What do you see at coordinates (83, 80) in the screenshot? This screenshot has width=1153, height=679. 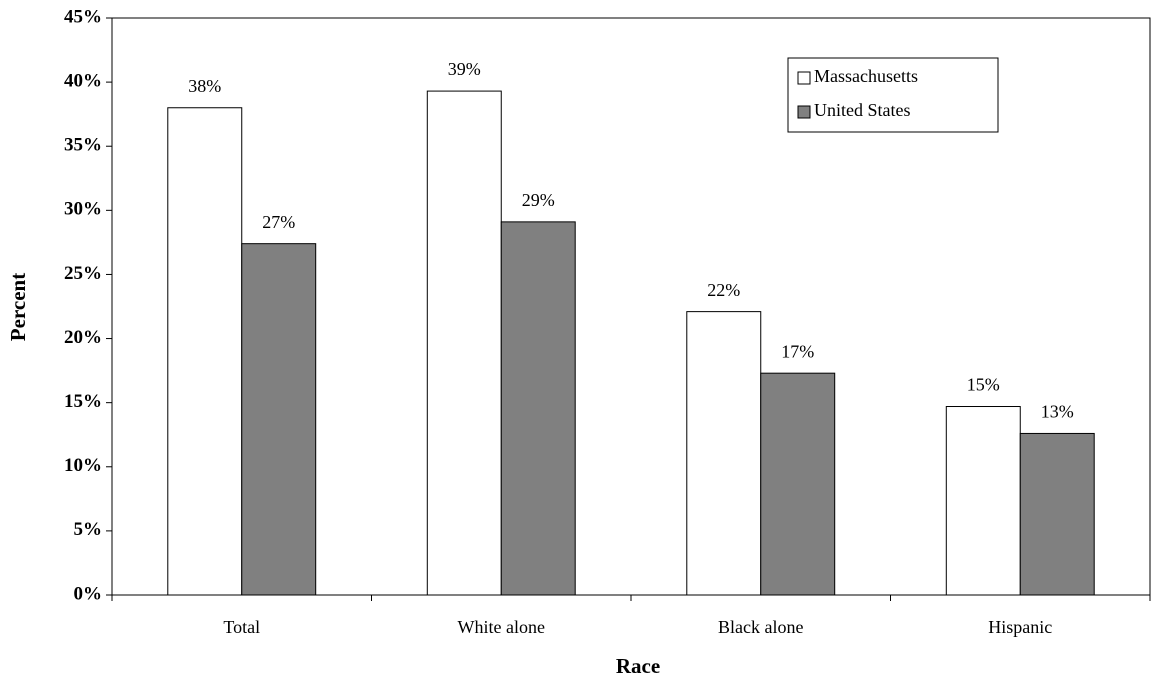 I see `y-tick-label: 40%` at bounding box center [83, 80].